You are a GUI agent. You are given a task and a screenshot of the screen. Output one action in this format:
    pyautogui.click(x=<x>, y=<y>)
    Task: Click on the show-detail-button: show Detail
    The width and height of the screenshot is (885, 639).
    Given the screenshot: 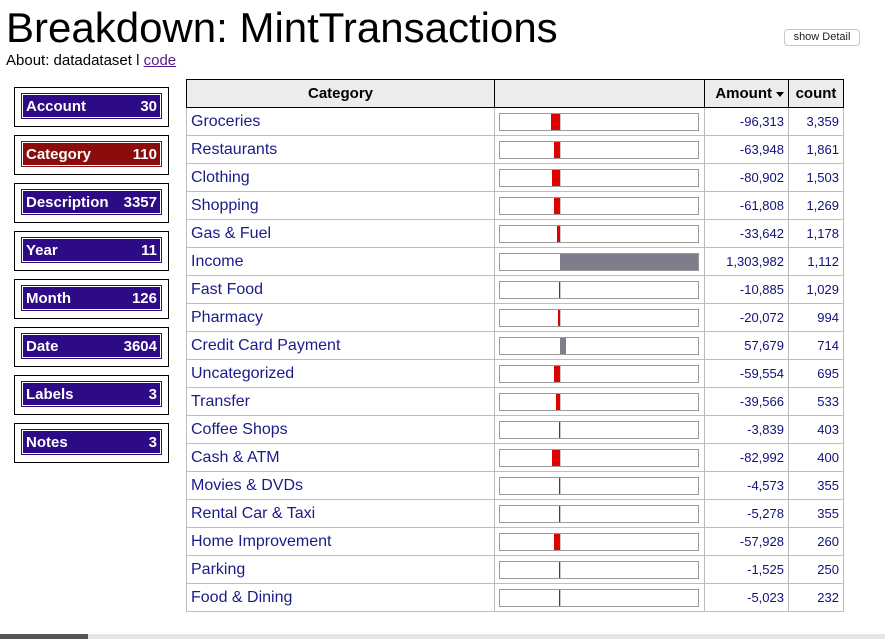 What is the action you would take?
    pyautogui.click(x=822, y=37)
    